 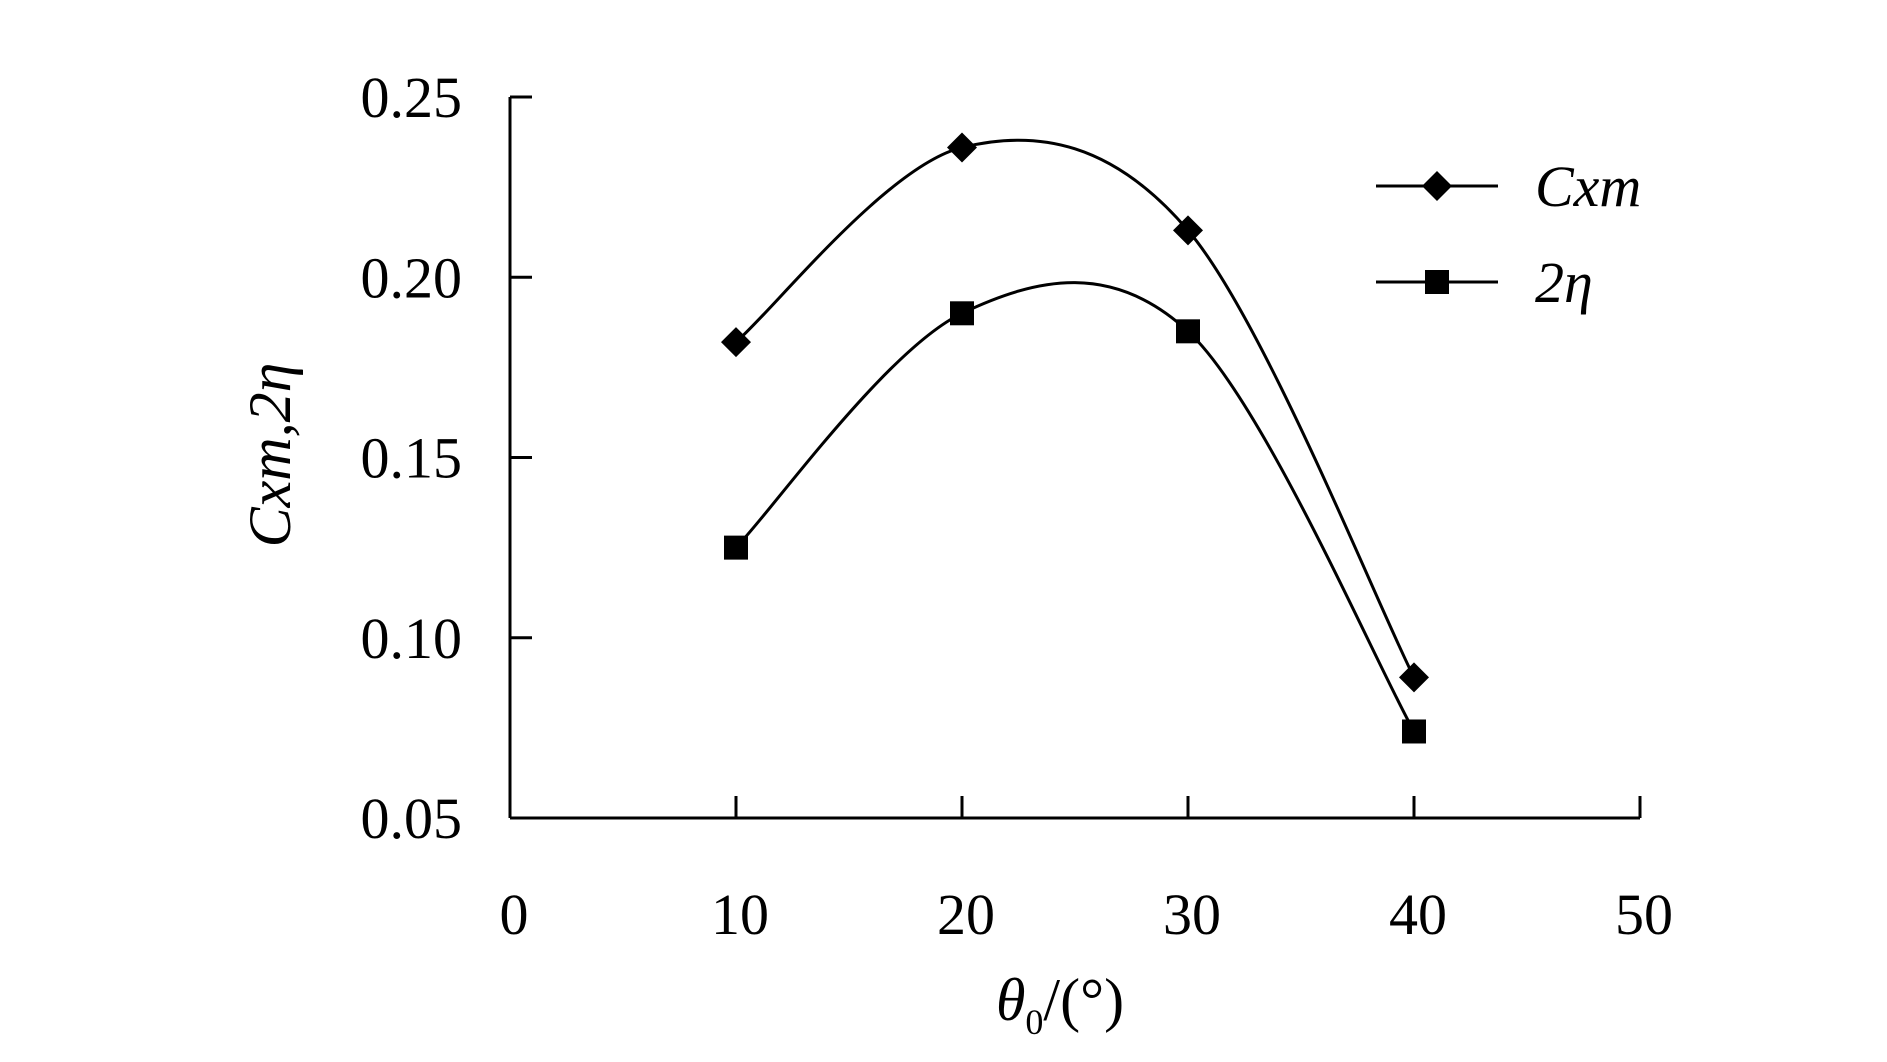 What do you see at coordinates (1588, 186) in the screenshot?
I see `legend-label: Cxm` at bounding box center [1588, 186].